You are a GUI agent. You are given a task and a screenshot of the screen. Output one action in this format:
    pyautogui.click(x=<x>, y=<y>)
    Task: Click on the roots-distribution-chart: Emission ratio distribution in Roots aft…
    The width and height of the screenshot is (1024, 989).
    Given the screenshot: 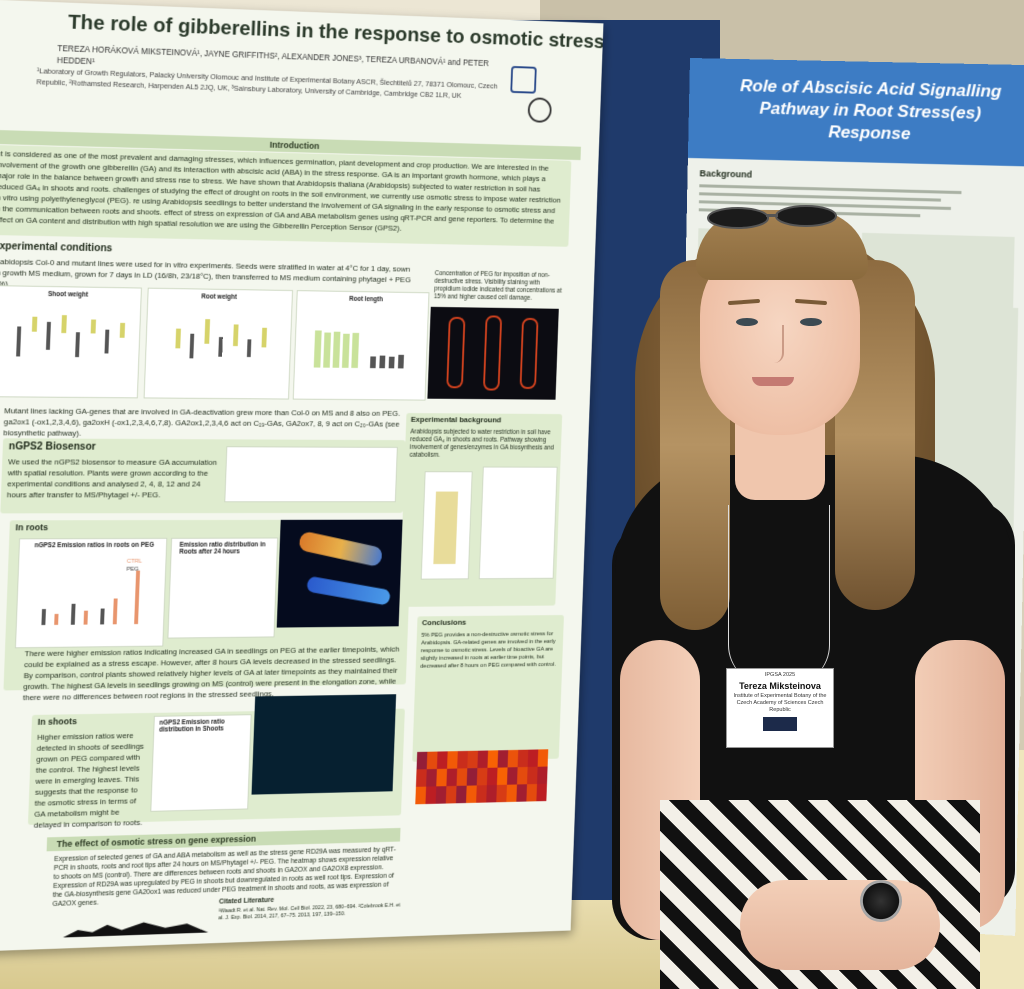 What is the action you would take?
    pyautogui.click(x=222, y=587)
    